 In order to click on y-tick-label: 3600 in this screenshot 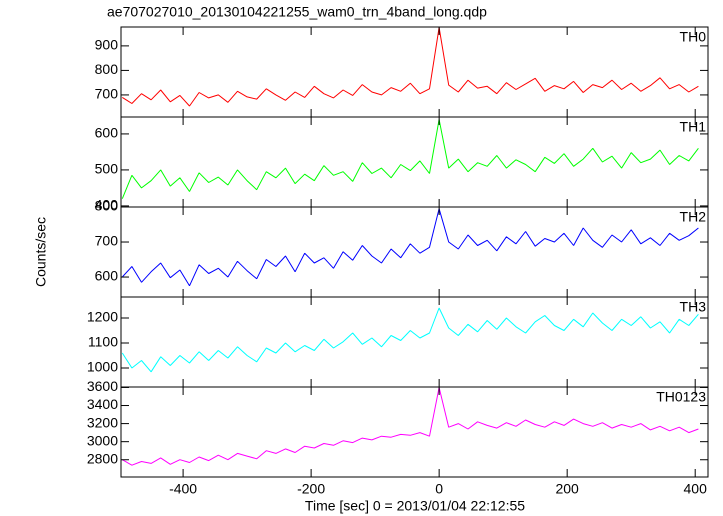, I will do `click(102, 386)`.